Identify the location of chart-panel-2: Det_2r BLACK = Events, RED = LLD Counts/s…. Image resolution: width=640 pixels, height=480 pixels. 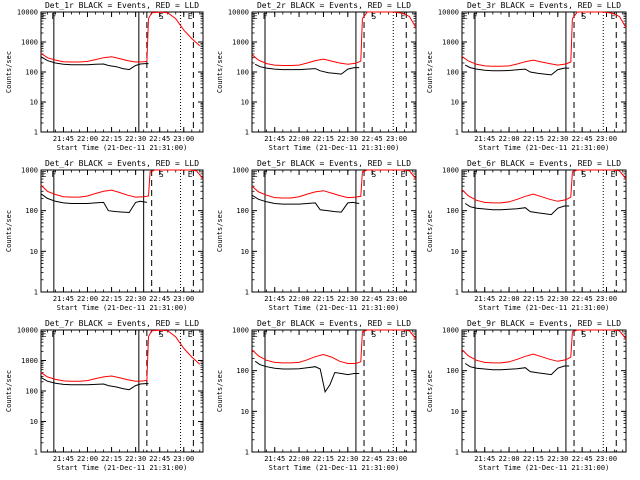
(316, 76).